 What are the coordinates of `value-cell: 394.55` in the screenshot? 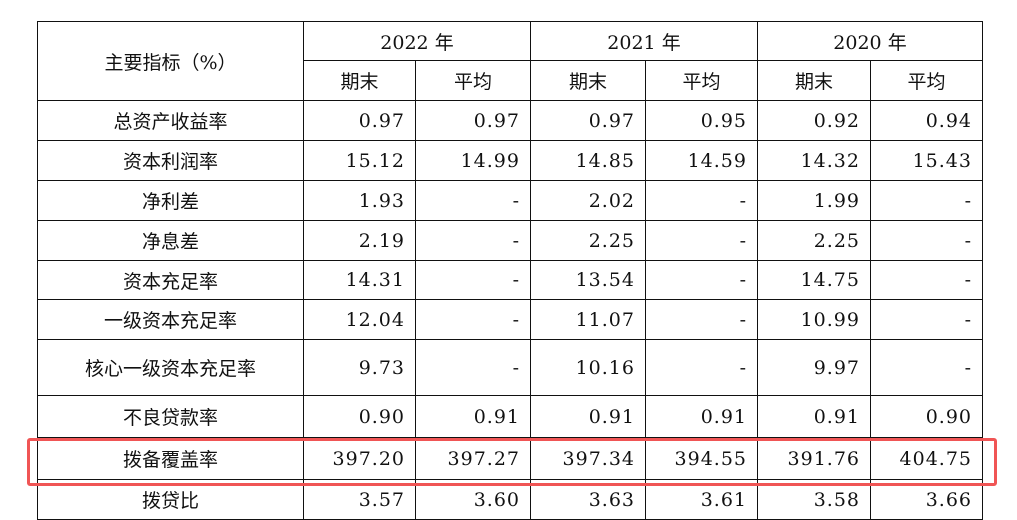 It's located at (701, 458).